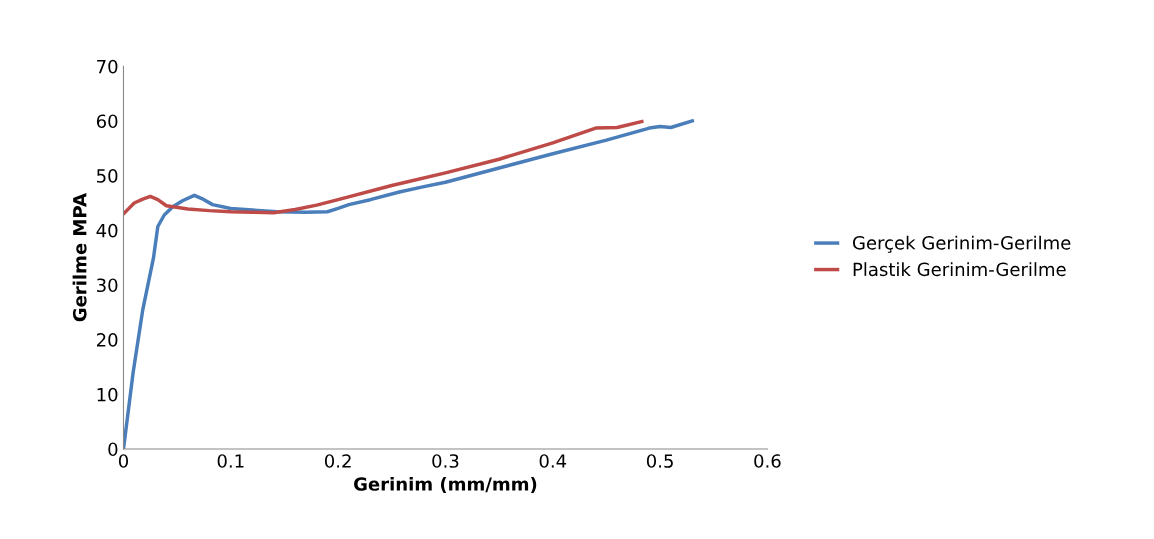 The height and width of the screenshot is (539, 1154). I want to click on y-tick-label: 60, so click(107, 121).